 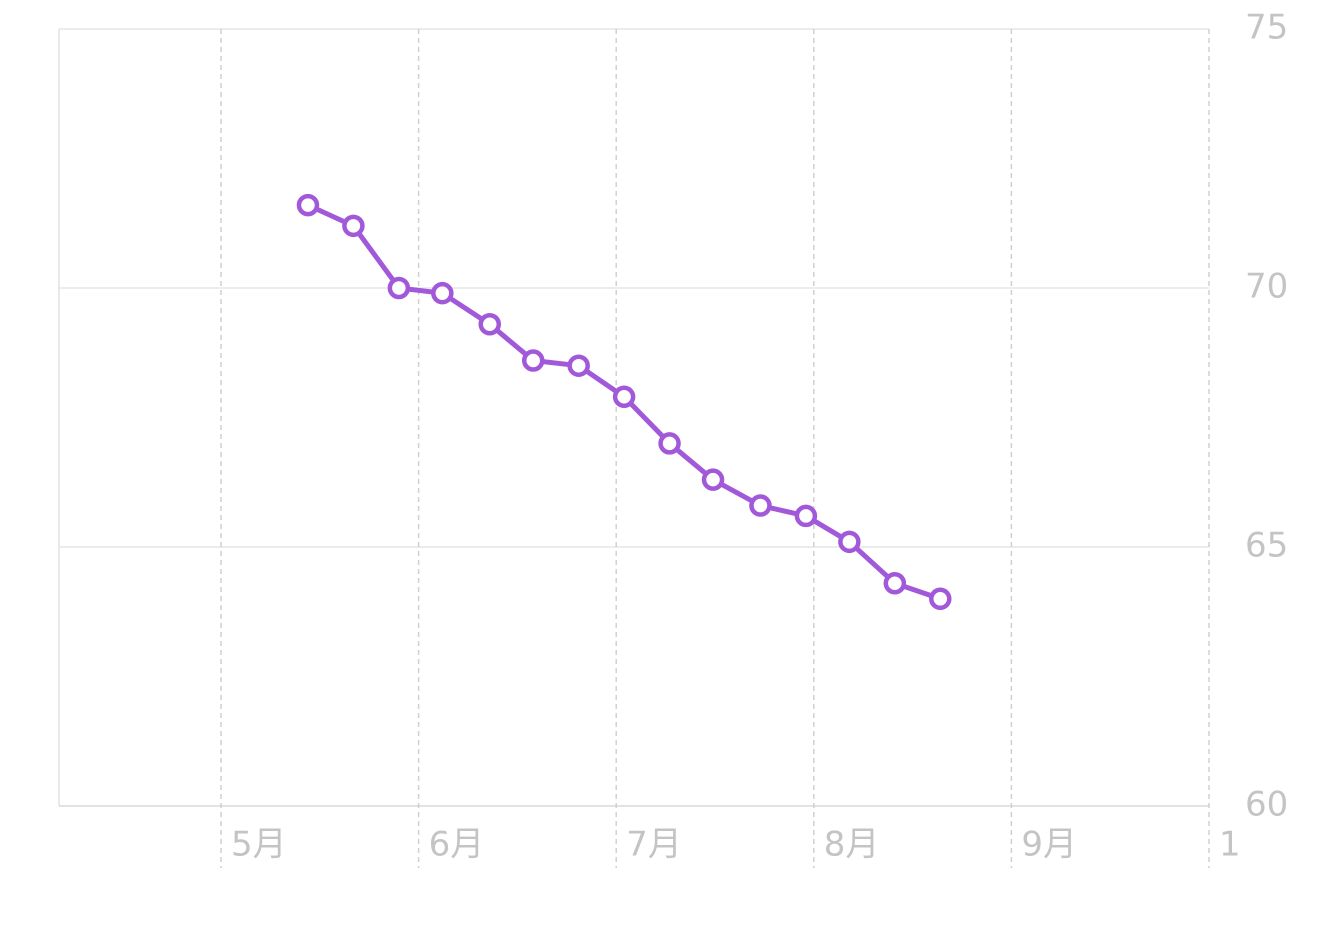 What do you see at coordinates (654, 845) in the screenshot?
I see `x-tick-label: 7月` at bounding box center [654, 845].